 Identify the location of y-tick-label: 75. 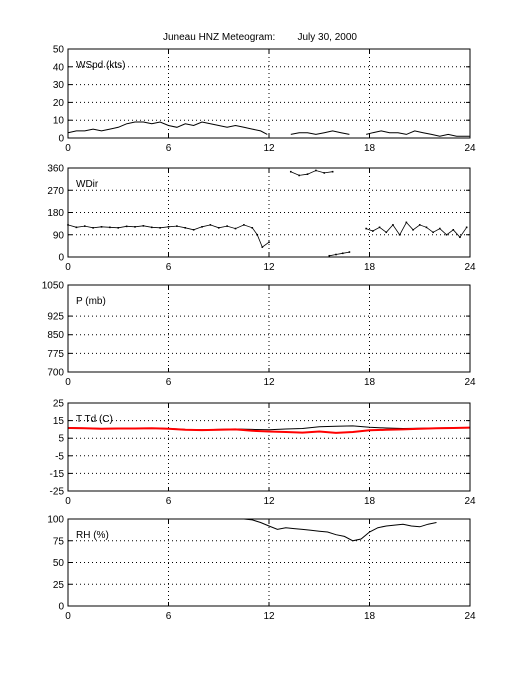
(59, 541).